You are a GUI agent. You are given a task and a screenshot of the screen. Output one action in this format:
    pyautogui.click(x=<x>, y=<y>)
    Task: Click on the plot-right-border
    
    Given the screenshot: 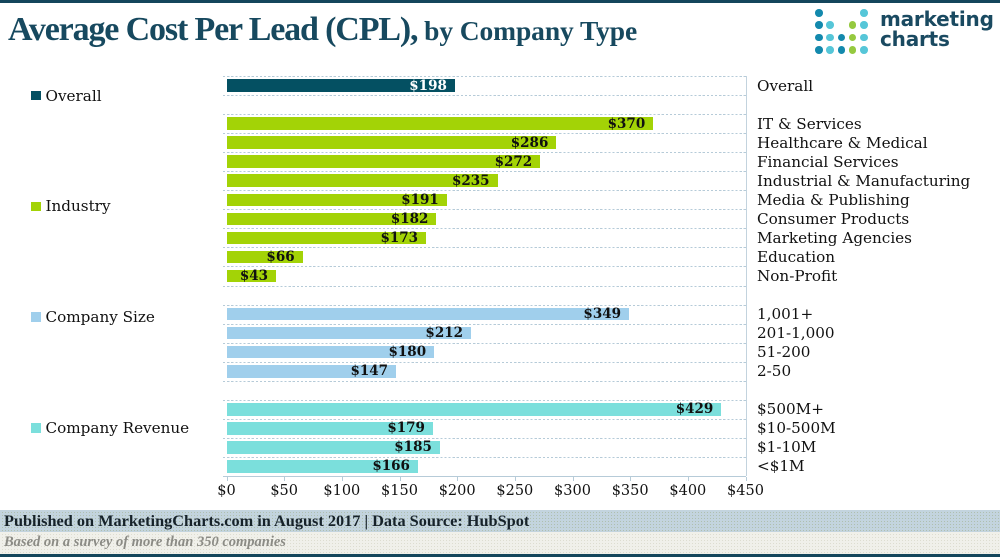 What is the action you would take?
    pyautogui.click(x=746, y=276)
    